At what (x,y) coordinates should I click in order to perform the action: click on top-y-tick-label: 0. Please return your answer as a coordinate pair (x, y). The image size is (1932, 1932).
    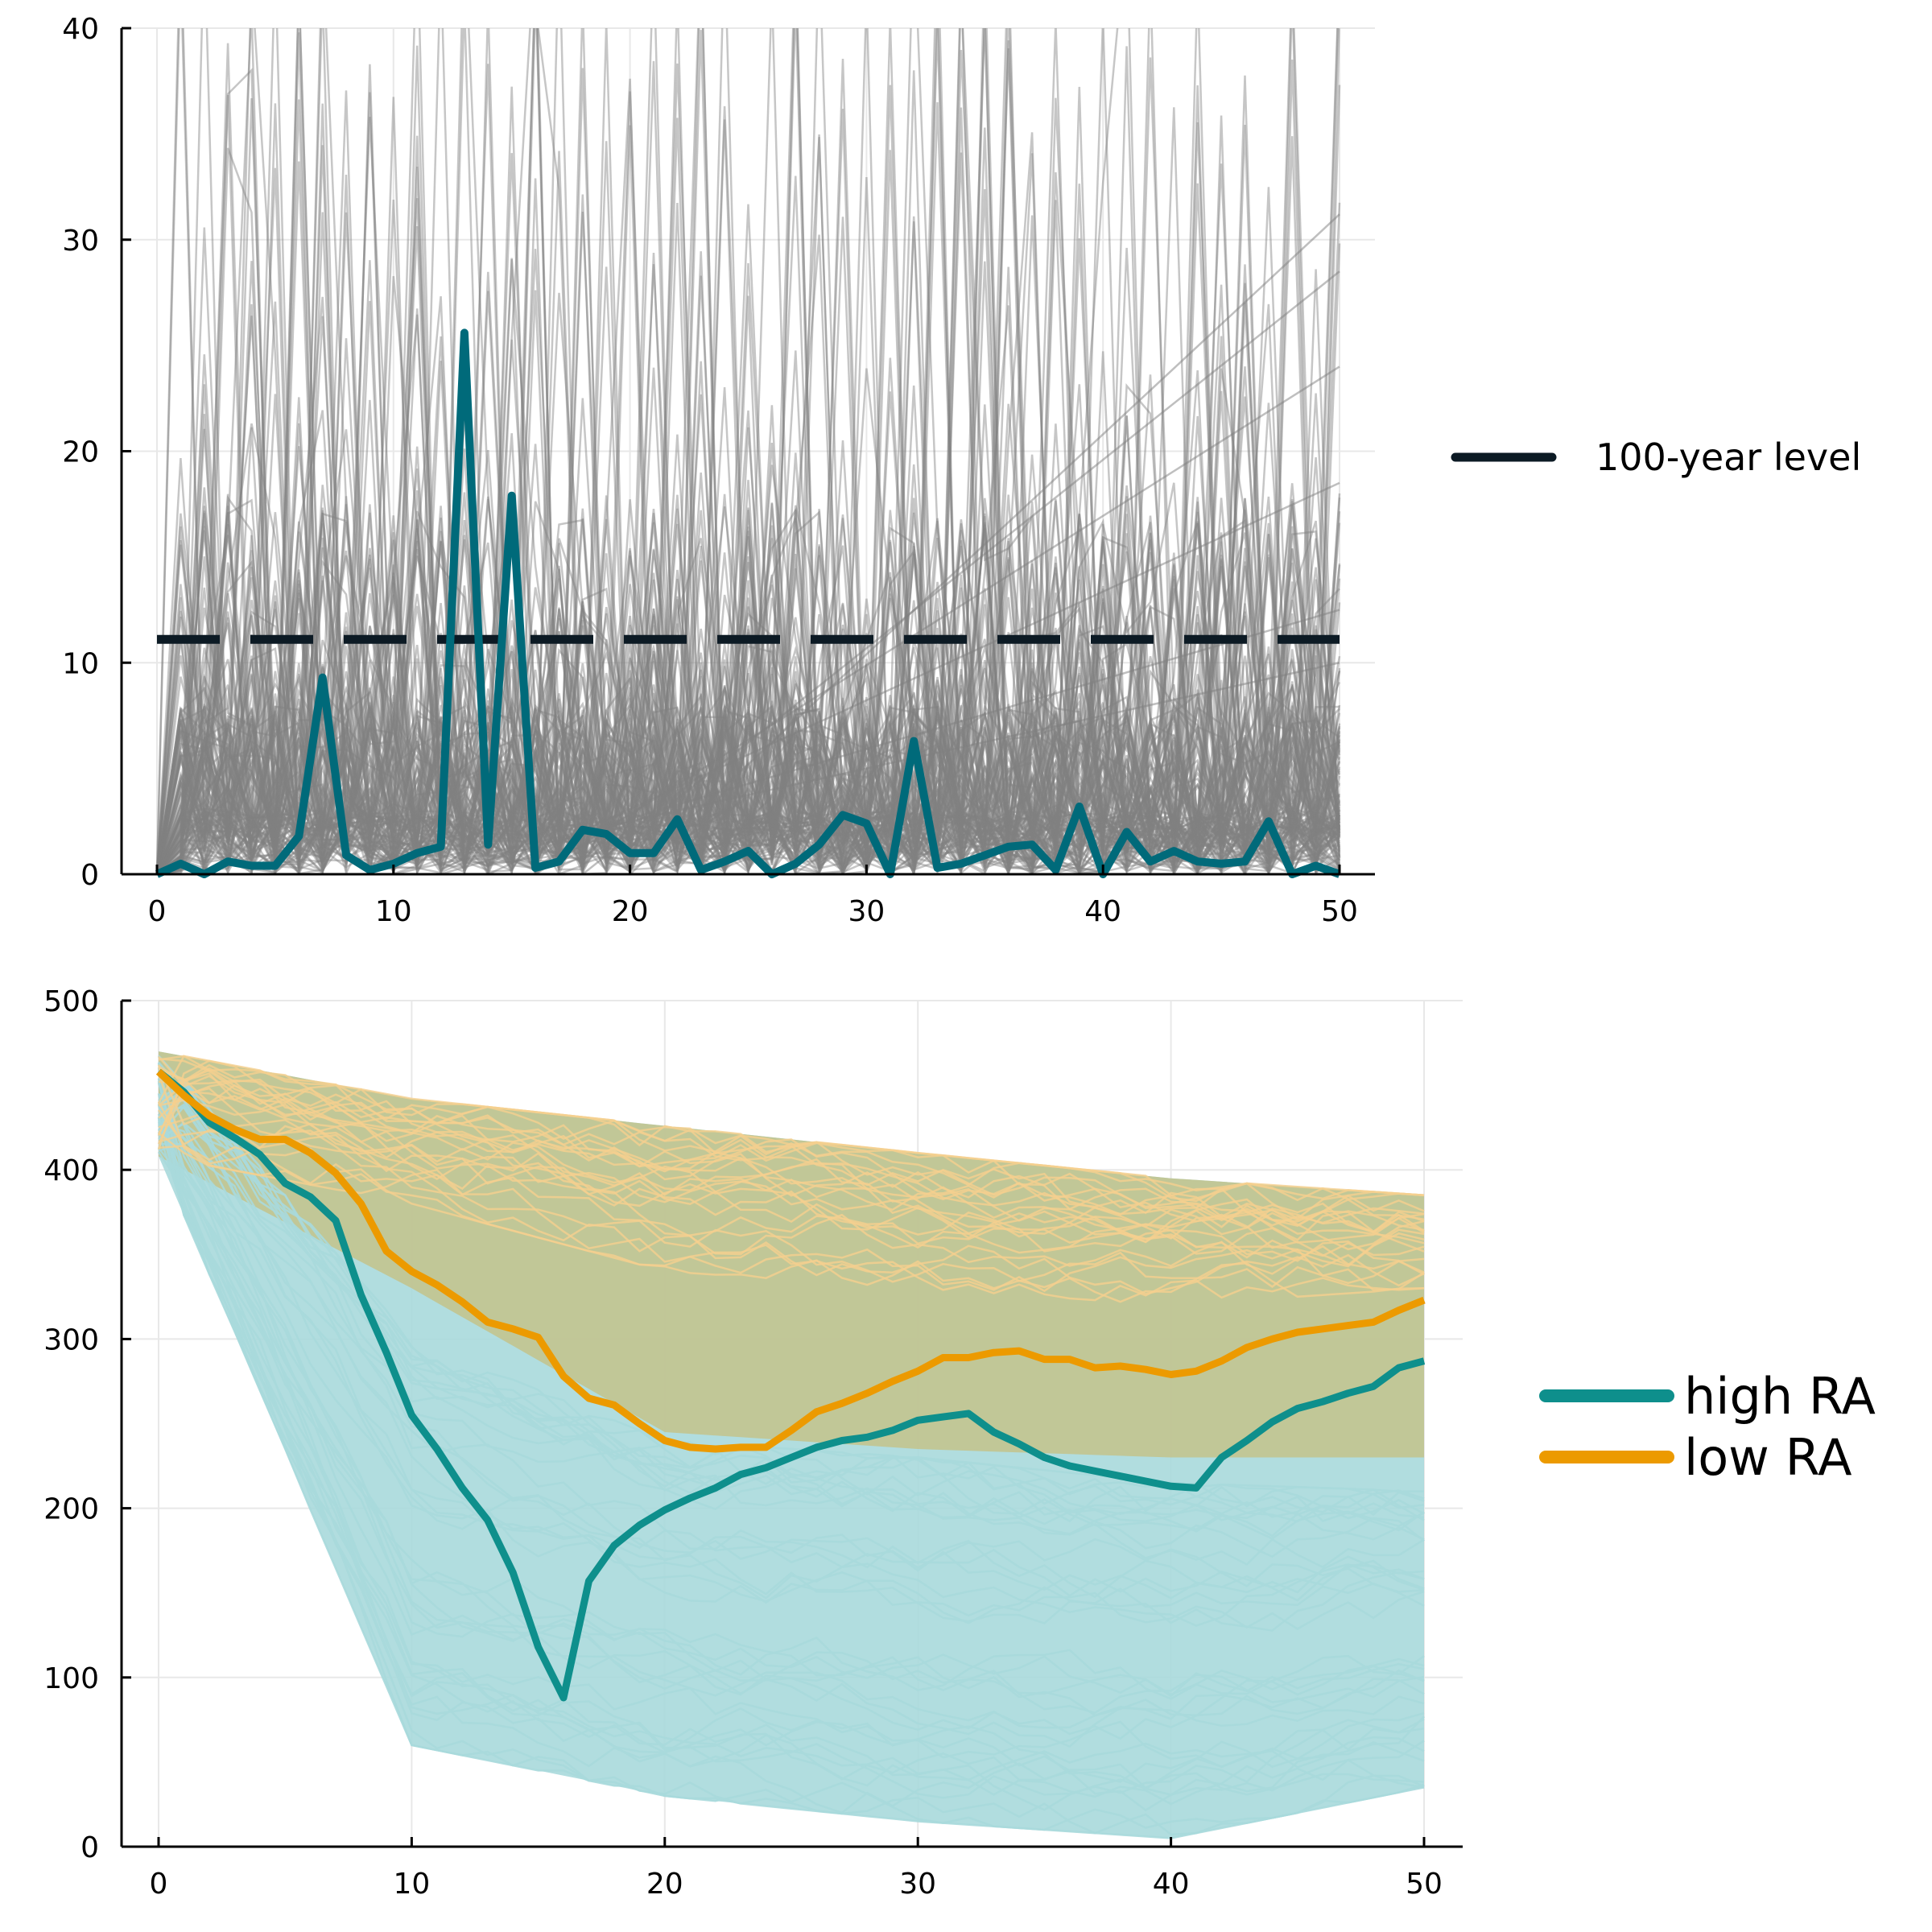
    Looking at the image, I should click on (89, 875).